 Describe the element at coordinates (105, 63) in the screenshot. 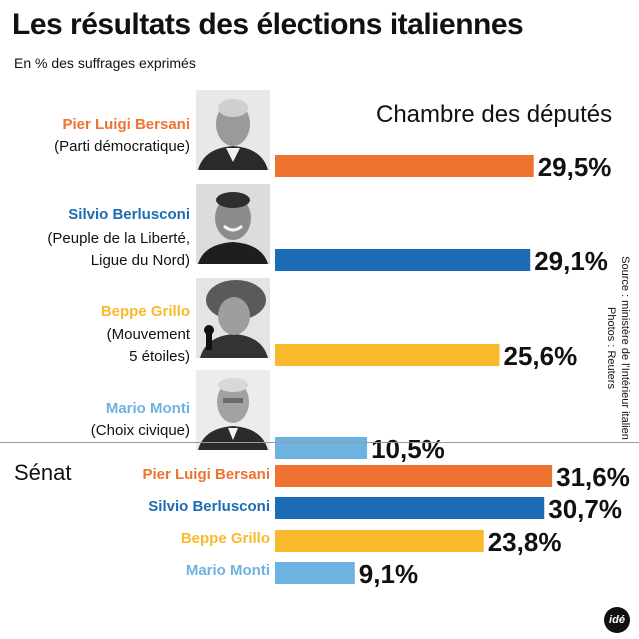

I see `page-subtitle: En % des suffrages exprimés` at that location.